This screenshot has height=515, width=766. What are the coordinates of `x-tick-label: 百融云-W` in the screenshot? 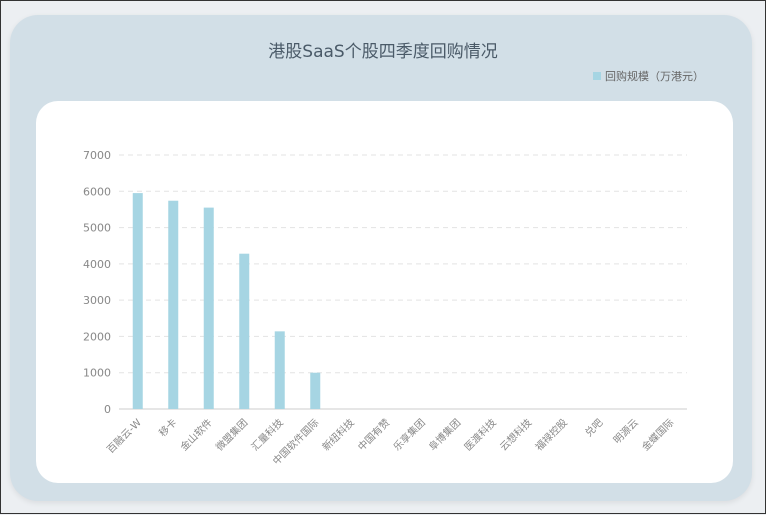 It's located at (124, 436).